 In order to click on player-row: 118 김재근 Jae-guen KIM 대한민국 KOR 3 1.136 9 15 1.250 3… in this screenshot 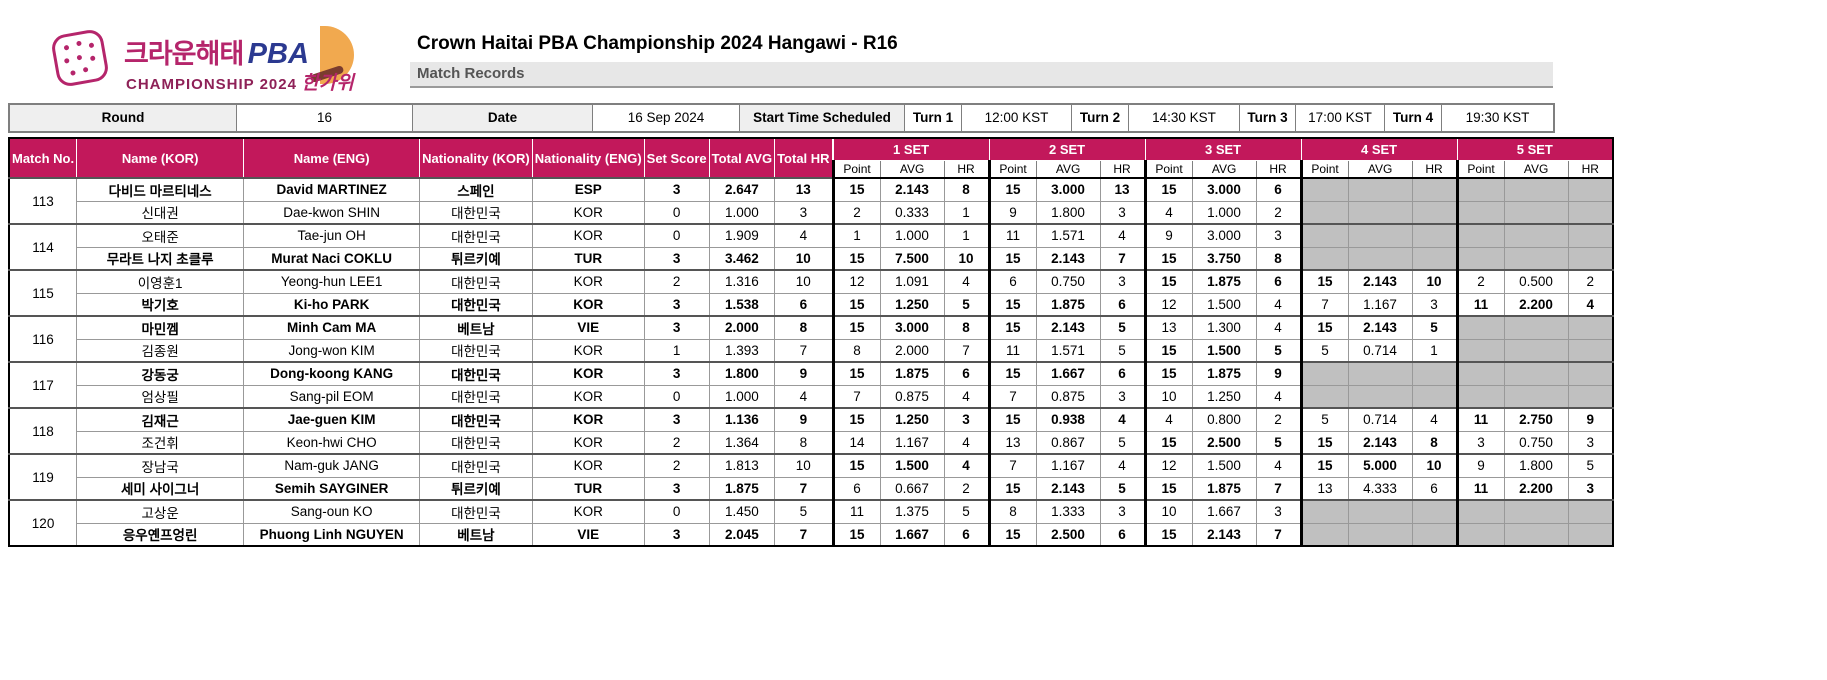, I will do `click(811, 431)`.